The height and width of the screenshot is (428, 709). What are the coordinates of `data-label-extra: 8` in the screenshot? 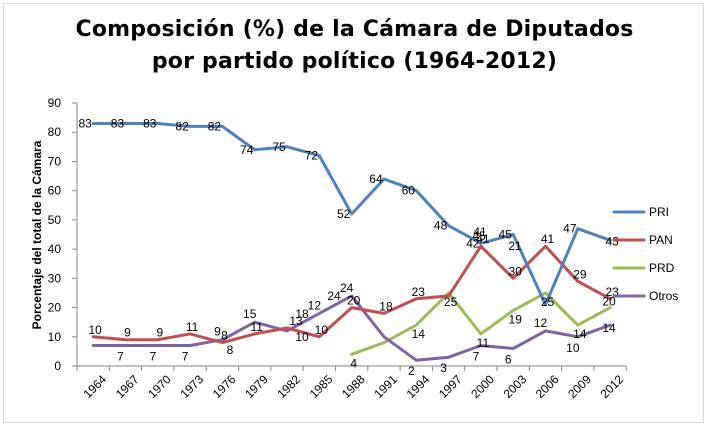 It's located at (230, 350).